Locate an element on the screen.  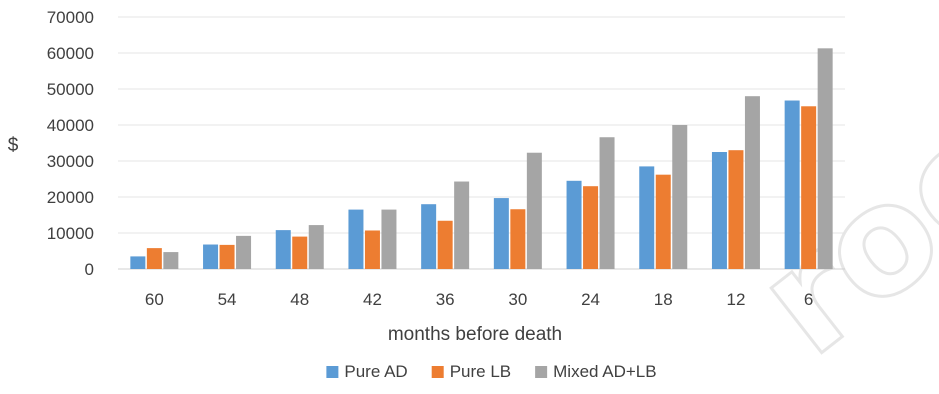
legend-label: Pure AD is located at coordinates (375, 371).